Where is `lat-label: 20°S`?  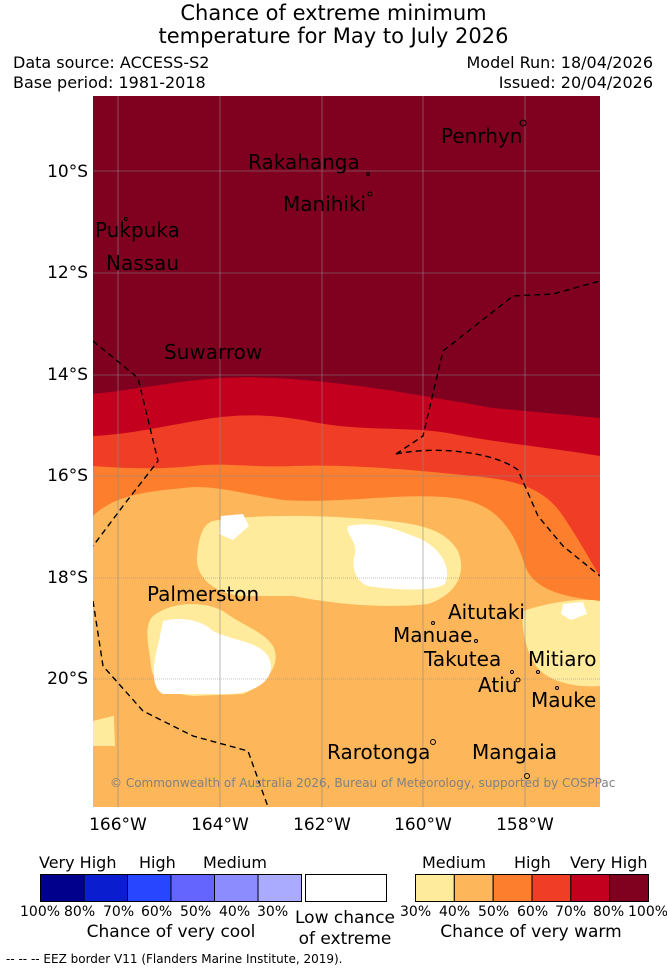 lat-label: 20°S is located at coordinates (67, 679).